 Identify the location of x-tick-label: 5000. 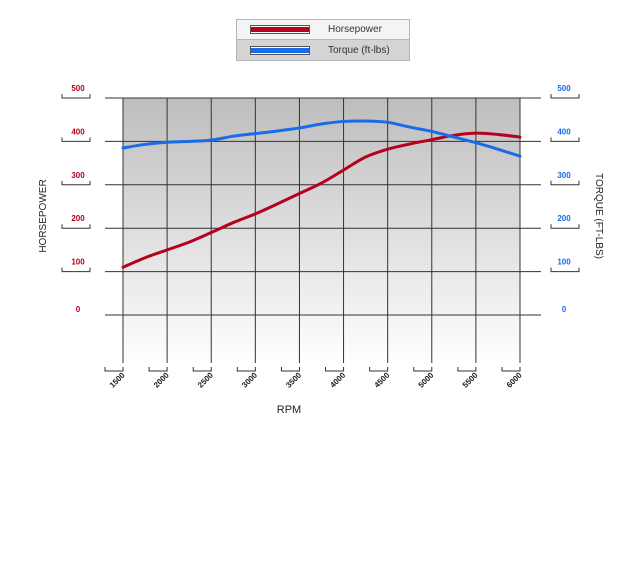
(426, 379).